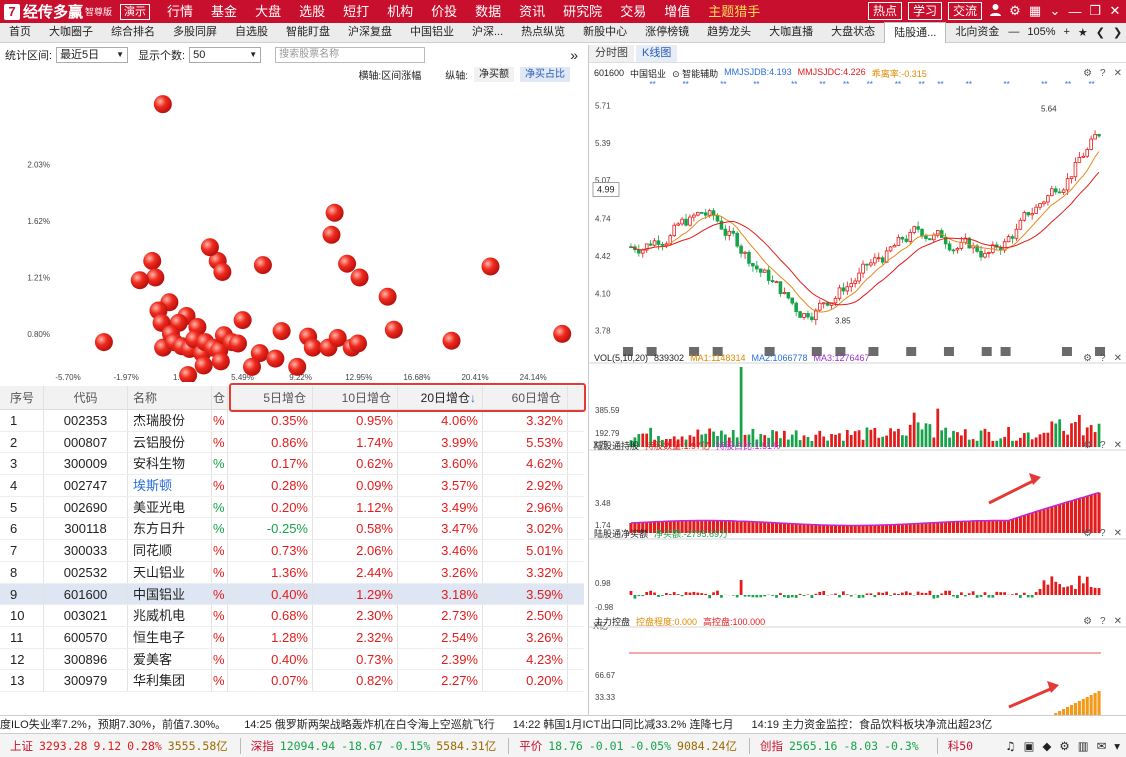 The width and height of the screenshot is (1126, 757). I want to click on tab-item: 北向资金, so click(977, 32).